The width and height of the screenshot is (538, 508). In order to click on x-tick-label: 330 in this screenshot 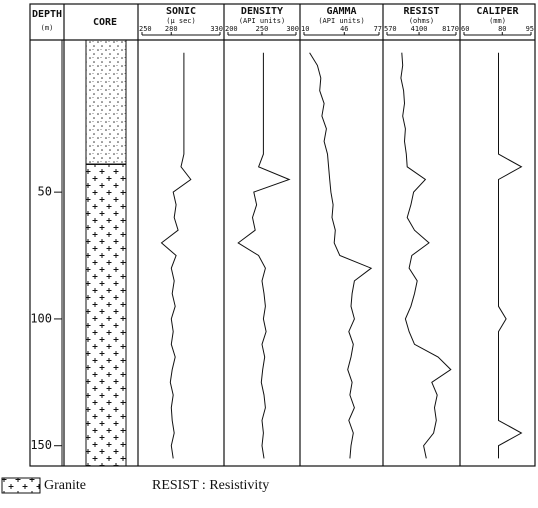, I will do `click(216, 29)`.